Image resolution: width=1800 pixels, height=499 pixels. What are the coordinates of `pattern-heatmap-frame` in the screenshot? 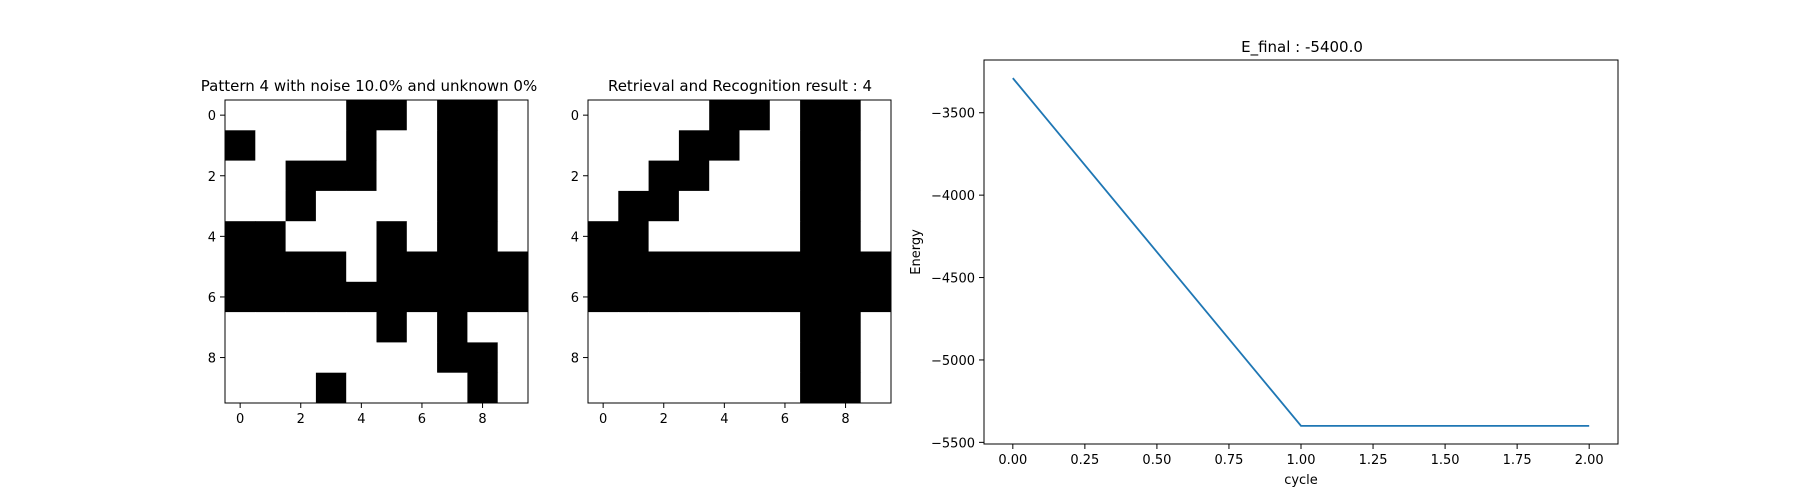 It's located at (376, 251).